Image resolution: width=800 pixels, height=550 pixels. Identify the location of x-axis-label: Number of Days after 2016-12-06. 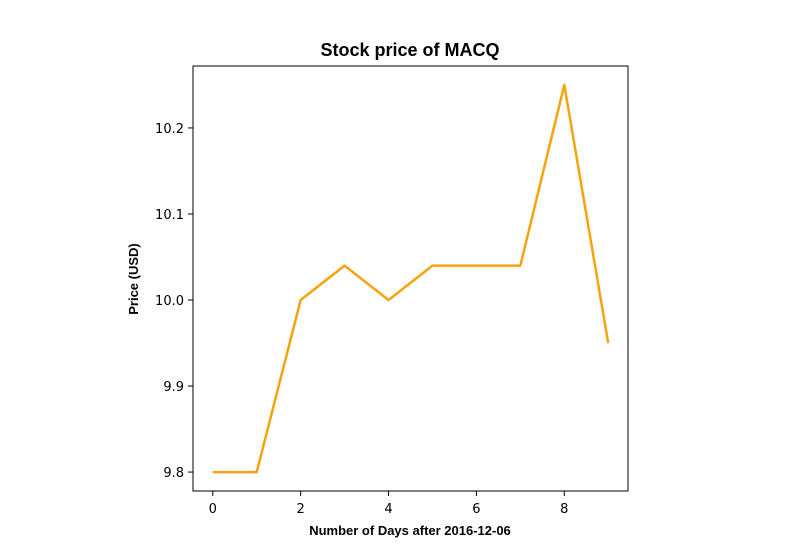
(410, 530).